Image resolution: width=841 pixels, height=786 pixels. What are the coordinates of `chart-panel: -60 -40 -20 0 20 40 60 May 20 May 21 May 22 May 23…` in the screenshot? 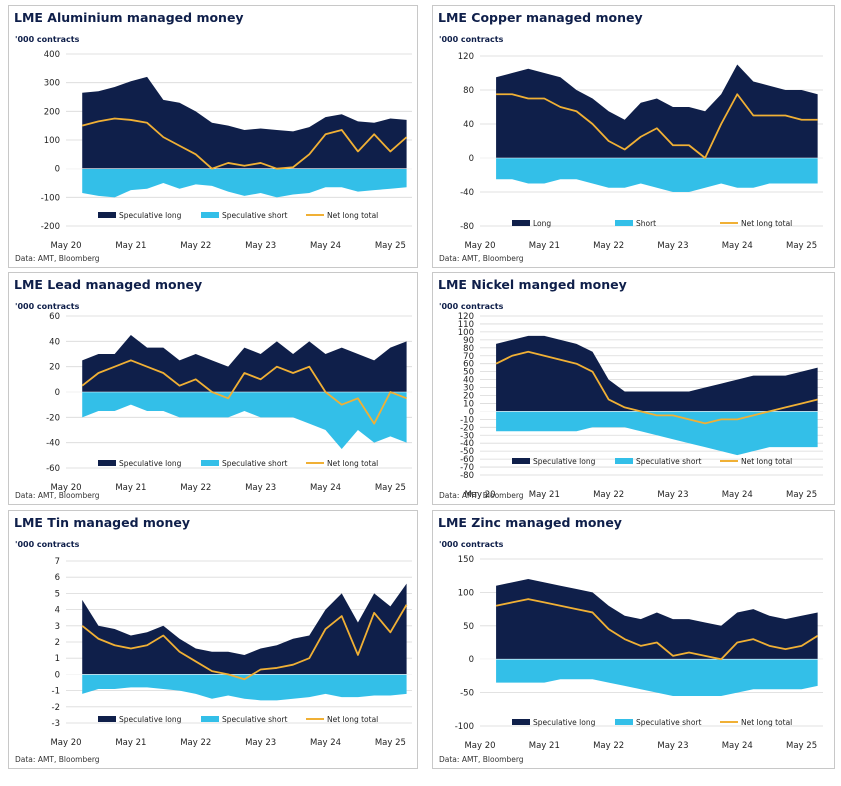 It's located at (213, 388).